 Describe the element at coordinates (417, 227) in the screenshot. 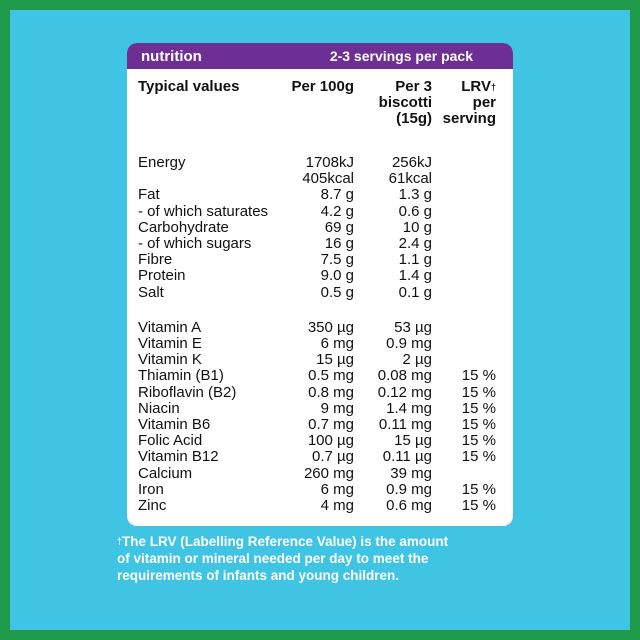

I see `value-per-serving: 10 g` at that location.